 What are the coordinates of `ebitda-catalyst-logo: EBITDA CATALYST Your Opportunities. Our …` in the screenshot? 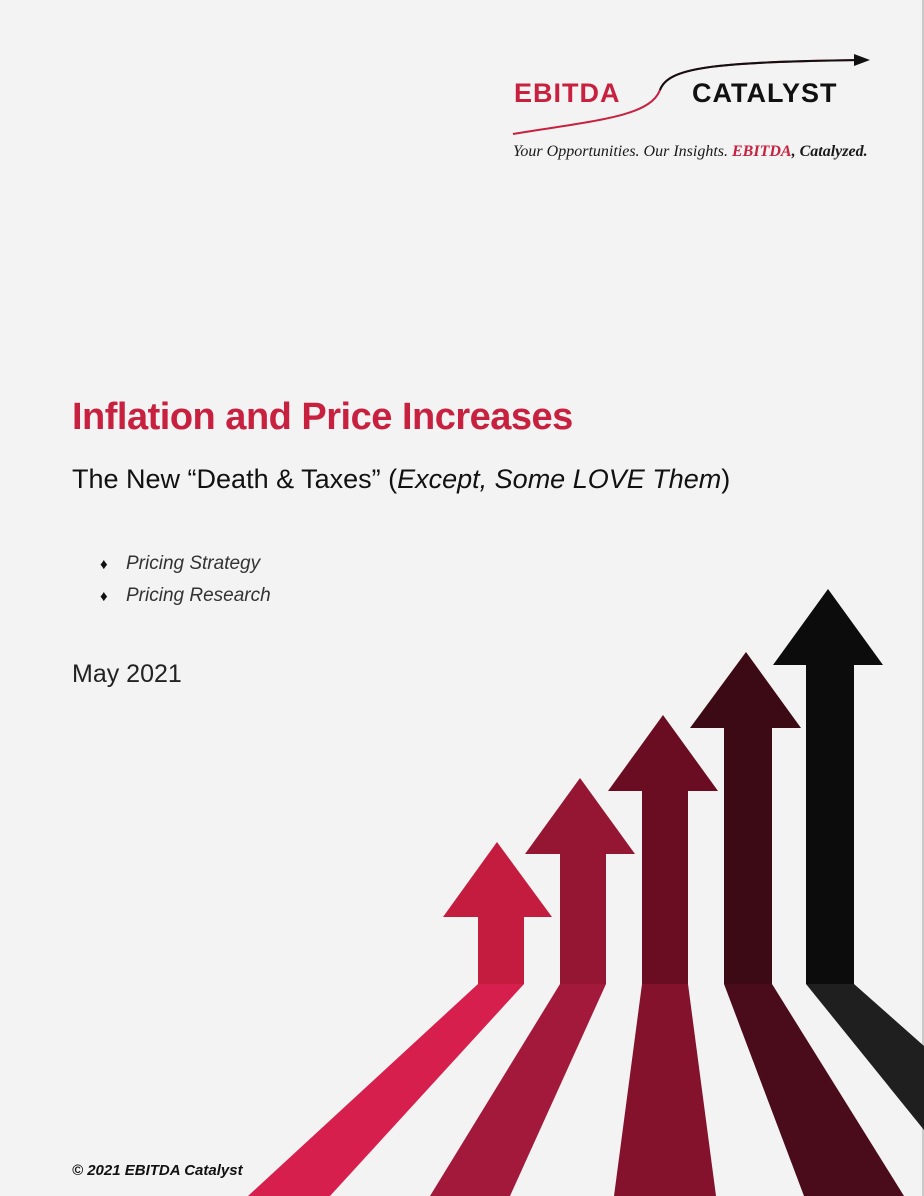 It's located at (692, 110).